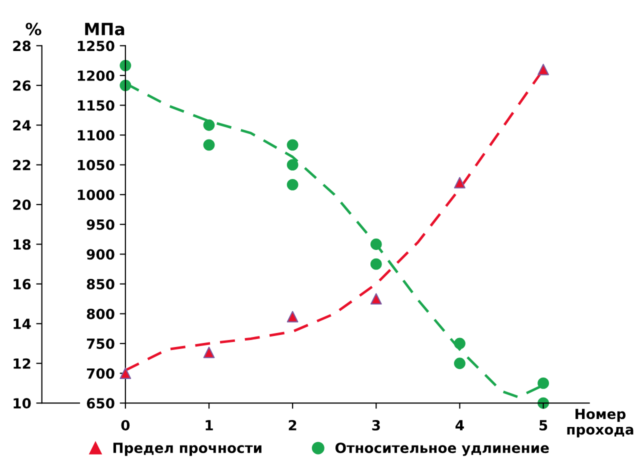 The image size is (644, 457). What do you see at coordinates (34, 29) in the screenshot?
I see `y2-axis-title: %` at bounding box center [34, 29].